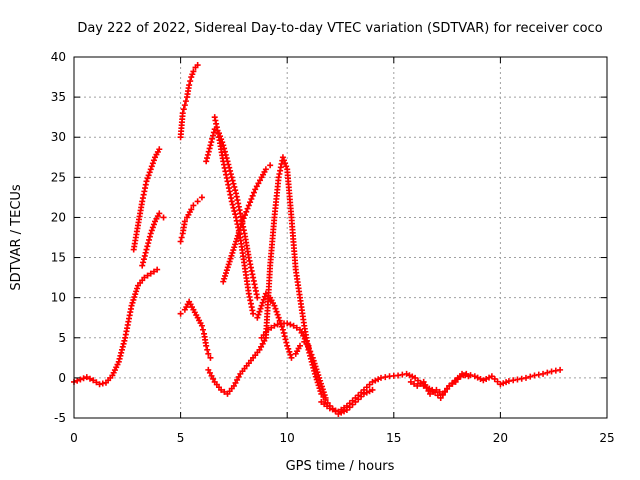 The image size is (640, 480). What do you see at coordinates (58, 298) in the screenshot?
I see `y-tick-label: 10` at bounding box center [58, 298].